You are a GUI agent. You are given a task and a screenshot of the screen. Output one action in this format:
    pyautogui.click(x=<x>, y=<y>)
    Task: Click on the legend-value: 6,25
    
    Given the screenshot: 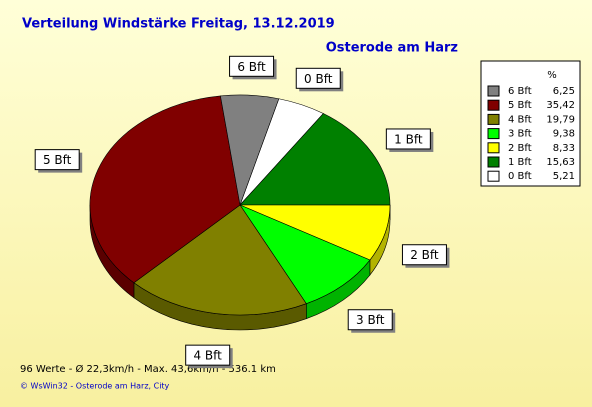 What is the action you would take?
    pyautogui.click(x=564, y=91)
    